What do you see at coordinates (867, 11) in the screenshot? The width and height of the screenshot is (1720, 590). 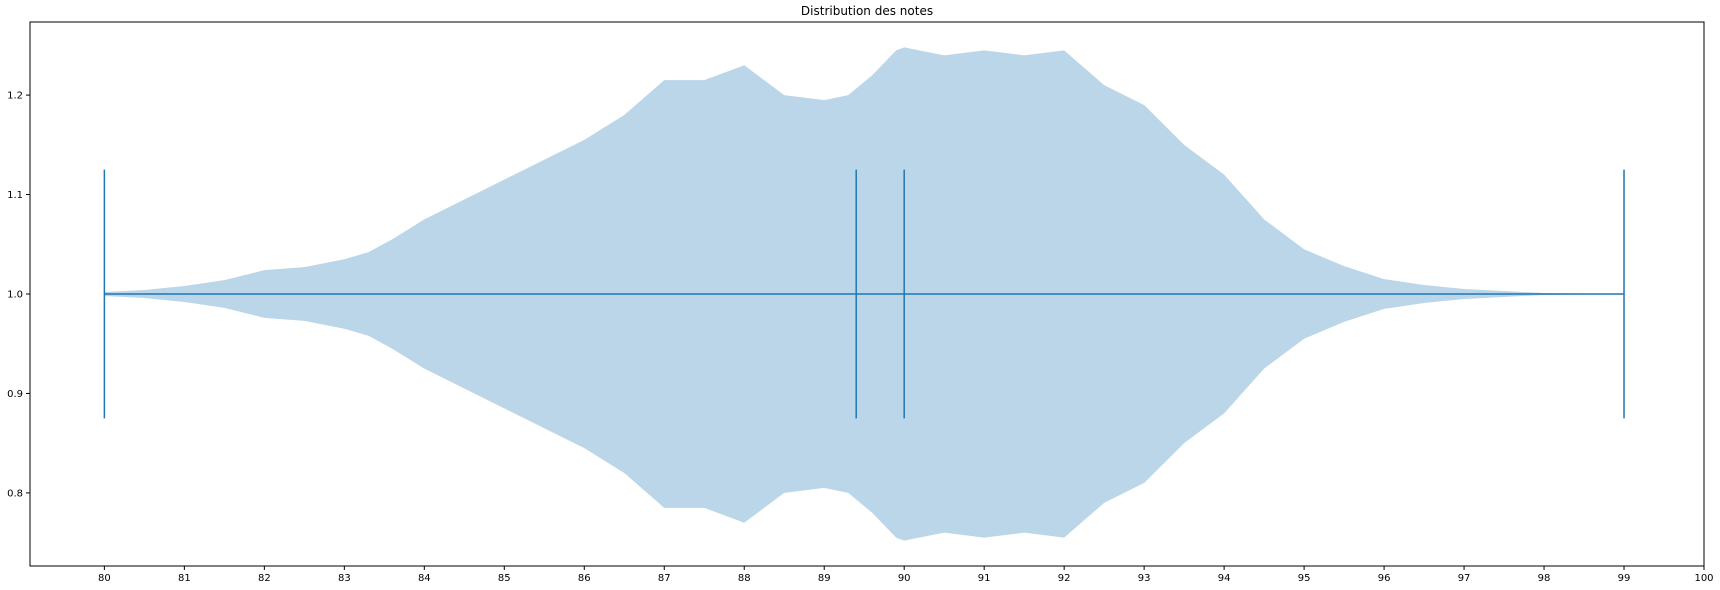 I see `chart-title: Distribution des notes` at bounding box center [867, 11].